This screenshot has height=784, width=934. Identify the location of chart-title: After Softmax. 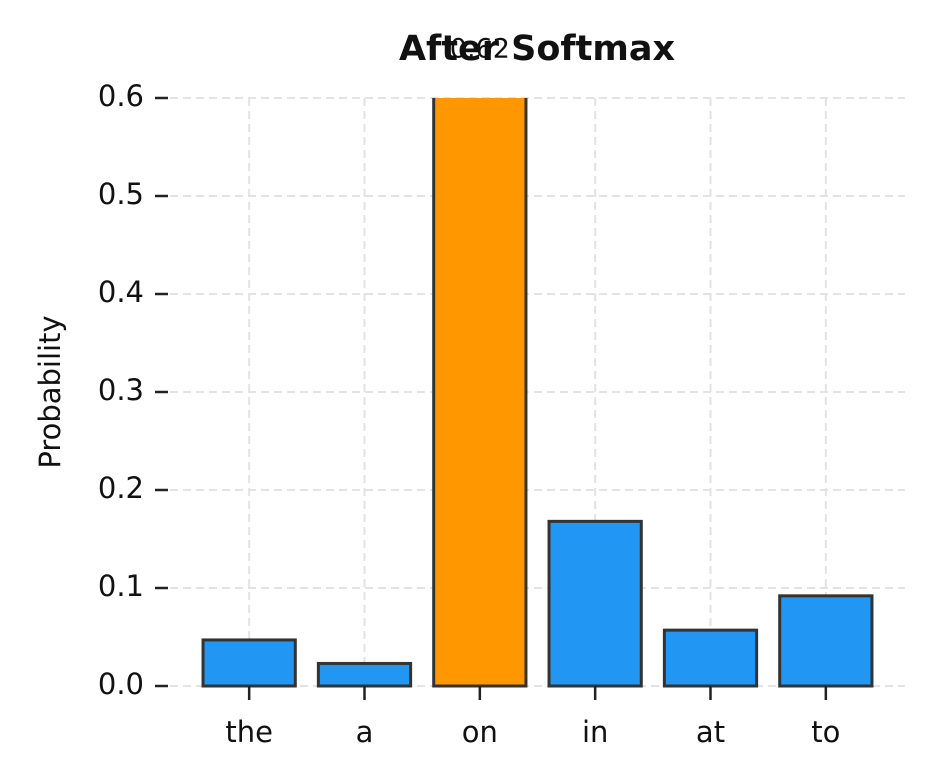
(537, 49).